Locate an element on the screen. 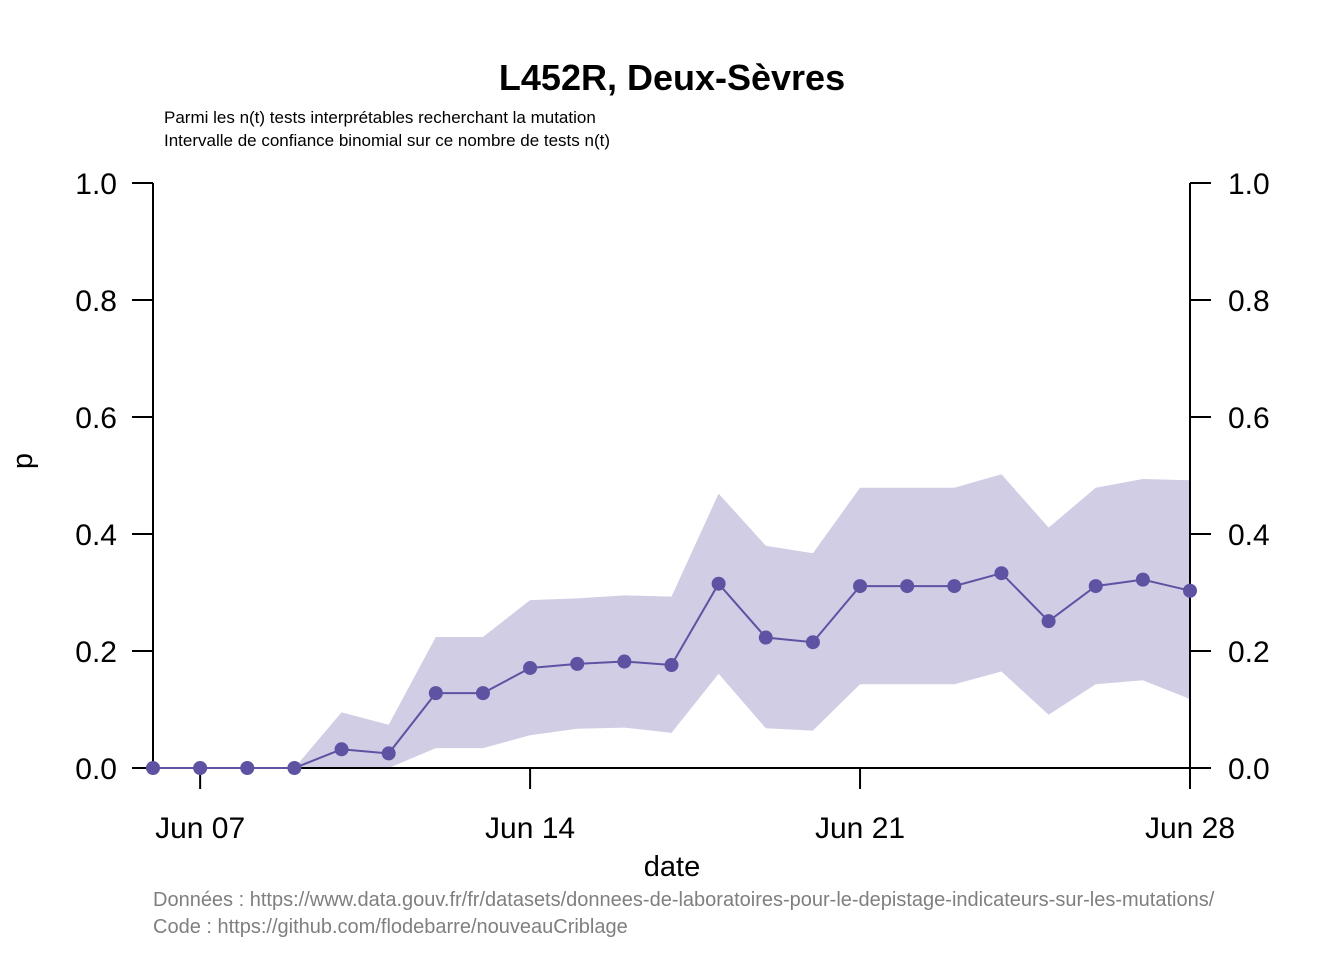  chart-title: L452R, Deux-Sèvres is located at coordinates (672, 77).